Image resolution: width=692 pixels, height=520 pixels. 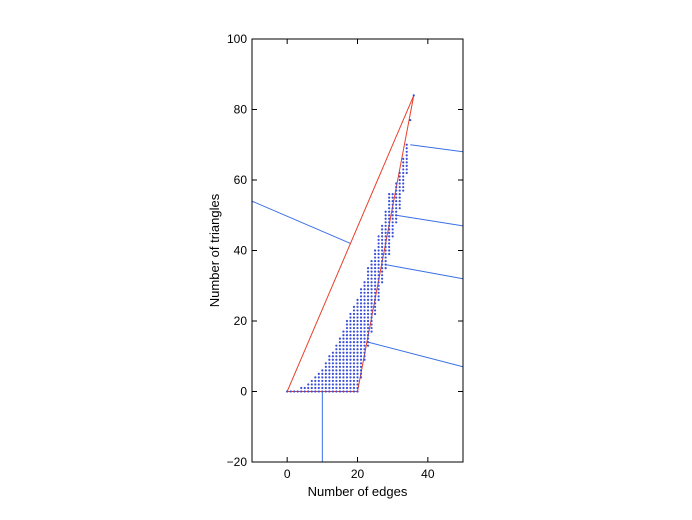 What do you see at coordinates (428, 474) in the screenshot?
I see `x-tick-label: 40` at bounding box center [428, 474].